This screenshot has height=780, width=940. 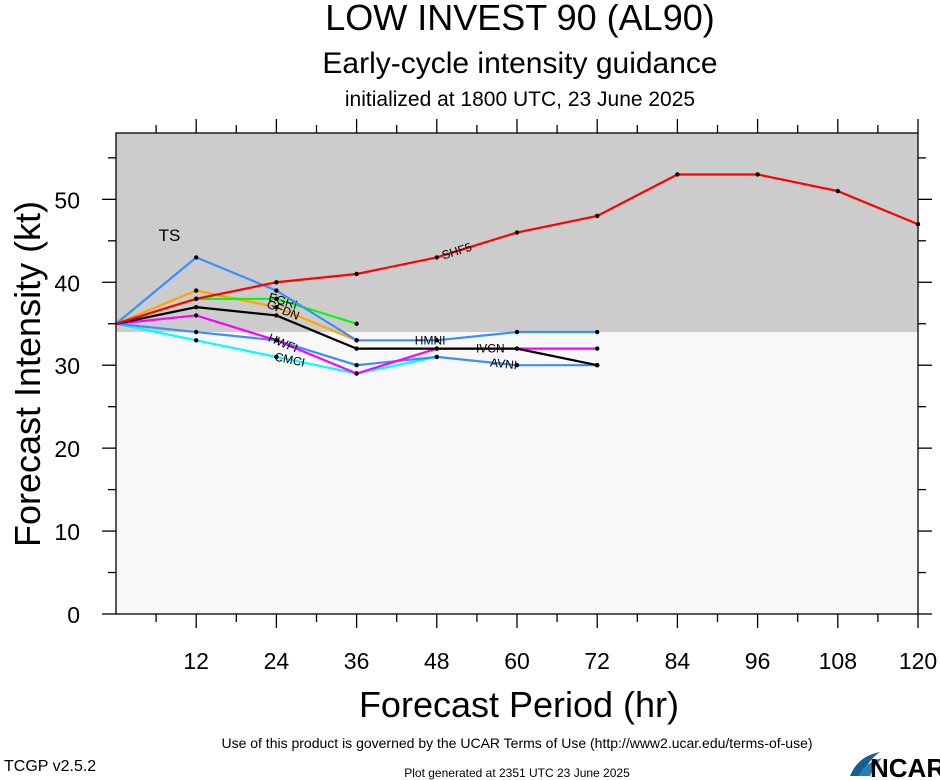 I want to click on ts-region-label: TS, so click(x=170, y=235).